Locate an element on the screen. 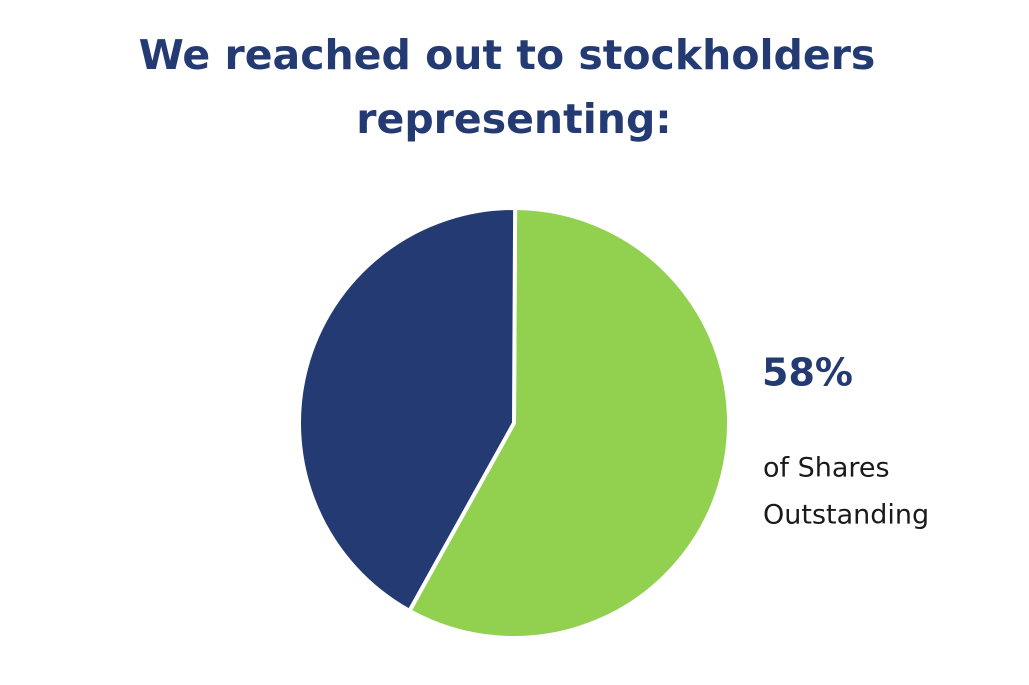  value-label: 58% is located at coordinates (807, 373).